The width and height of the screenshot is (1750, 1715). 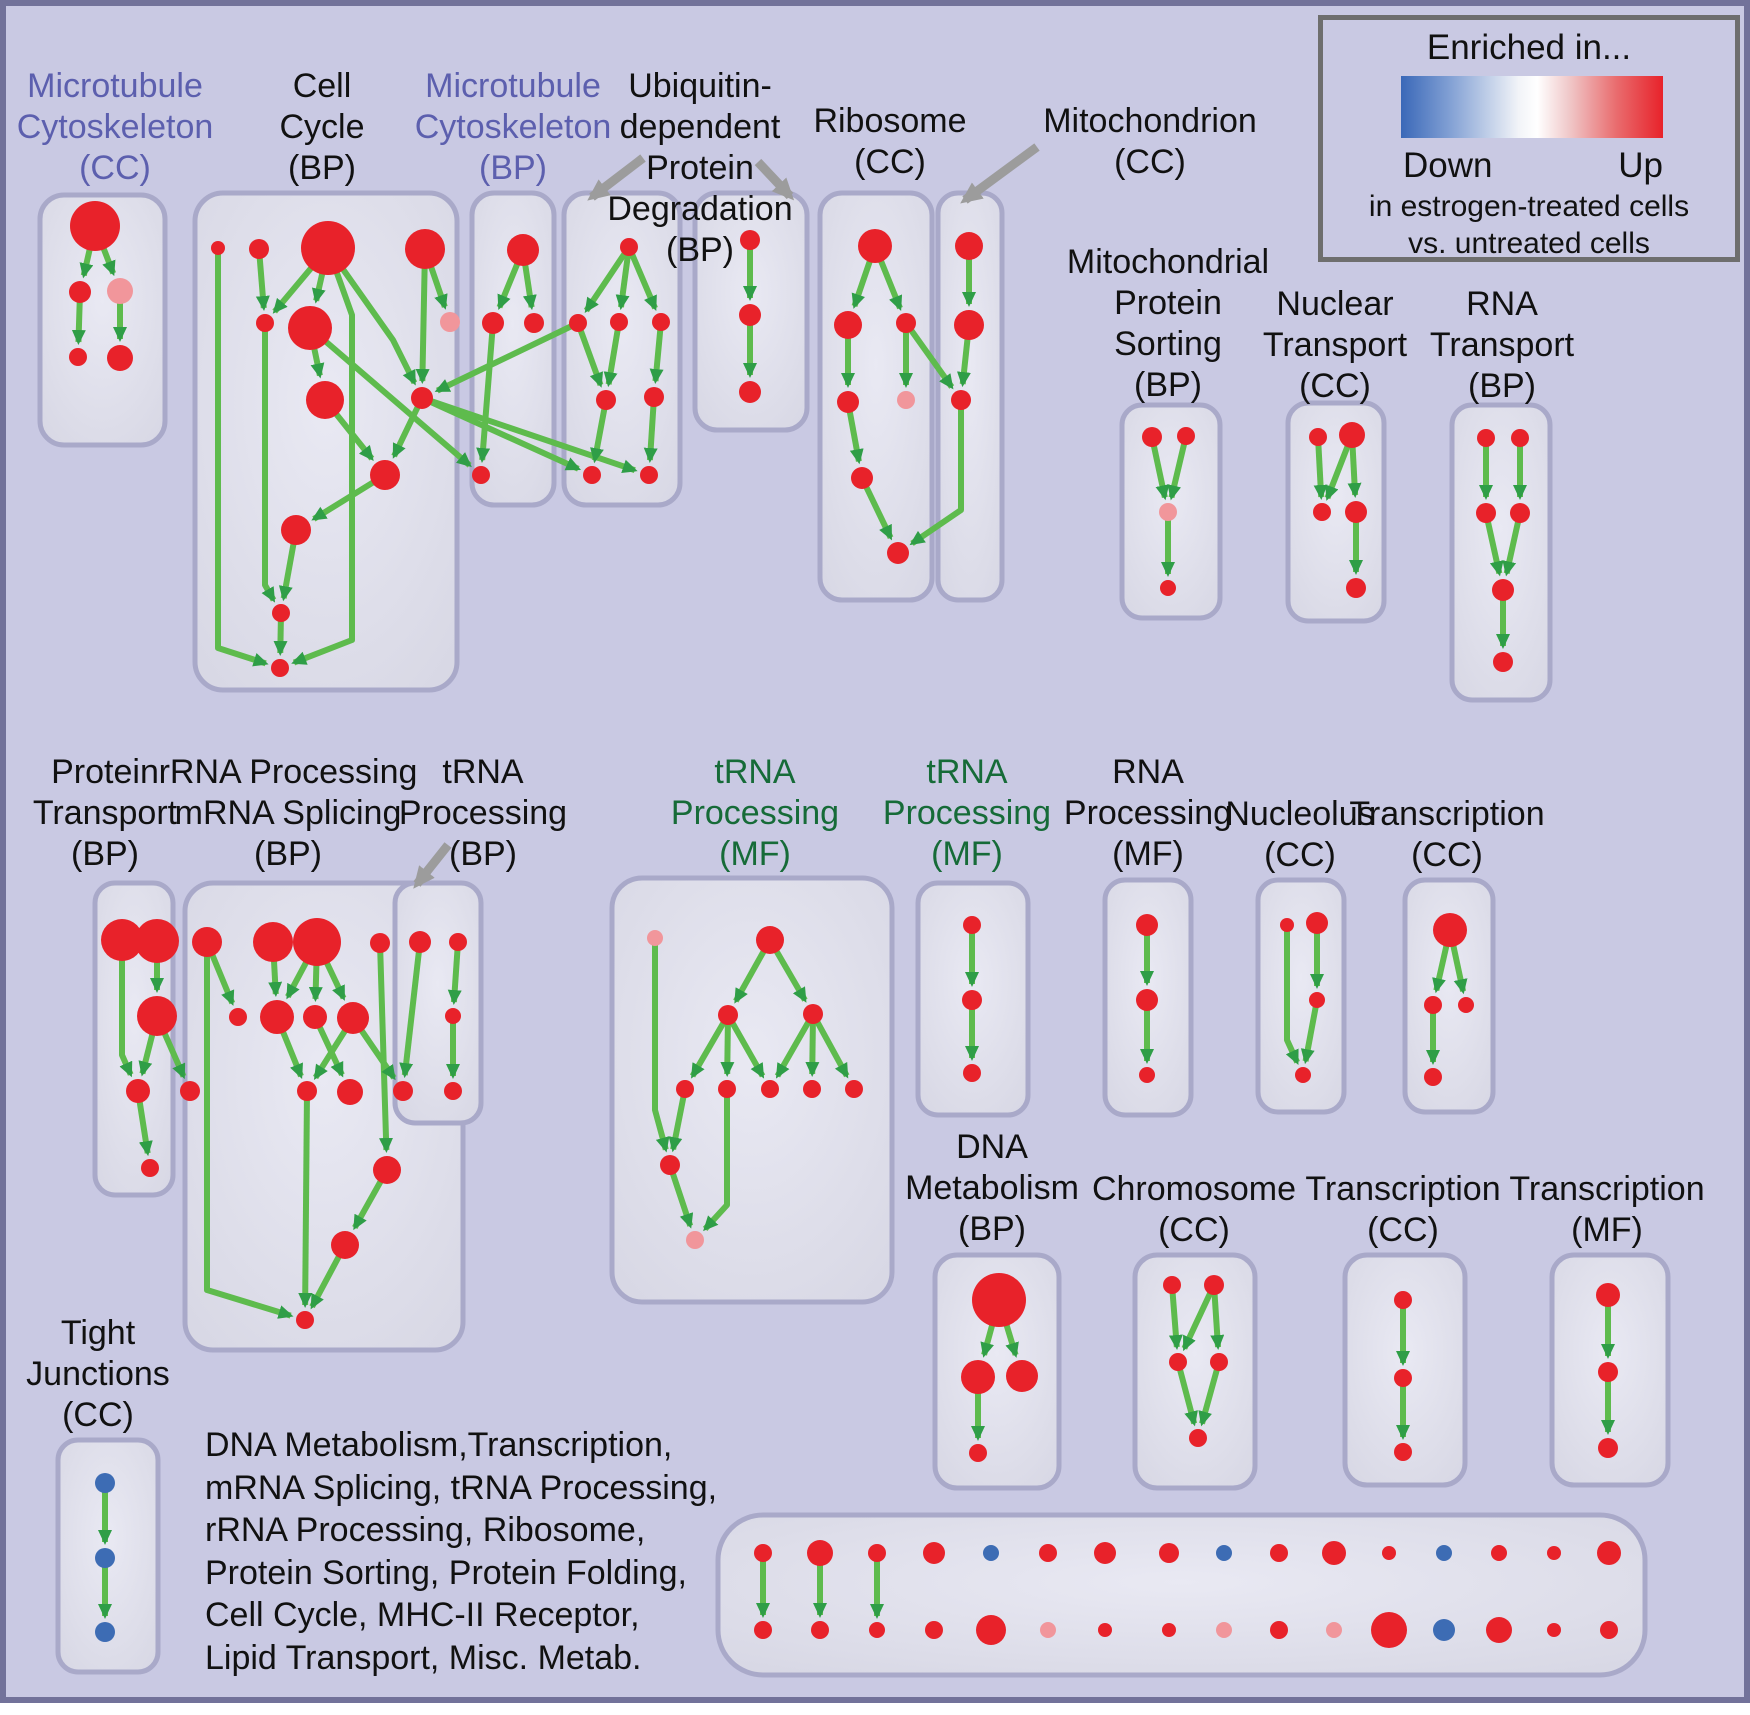 I want to click on node-pt1, so click(x=122, y=940).